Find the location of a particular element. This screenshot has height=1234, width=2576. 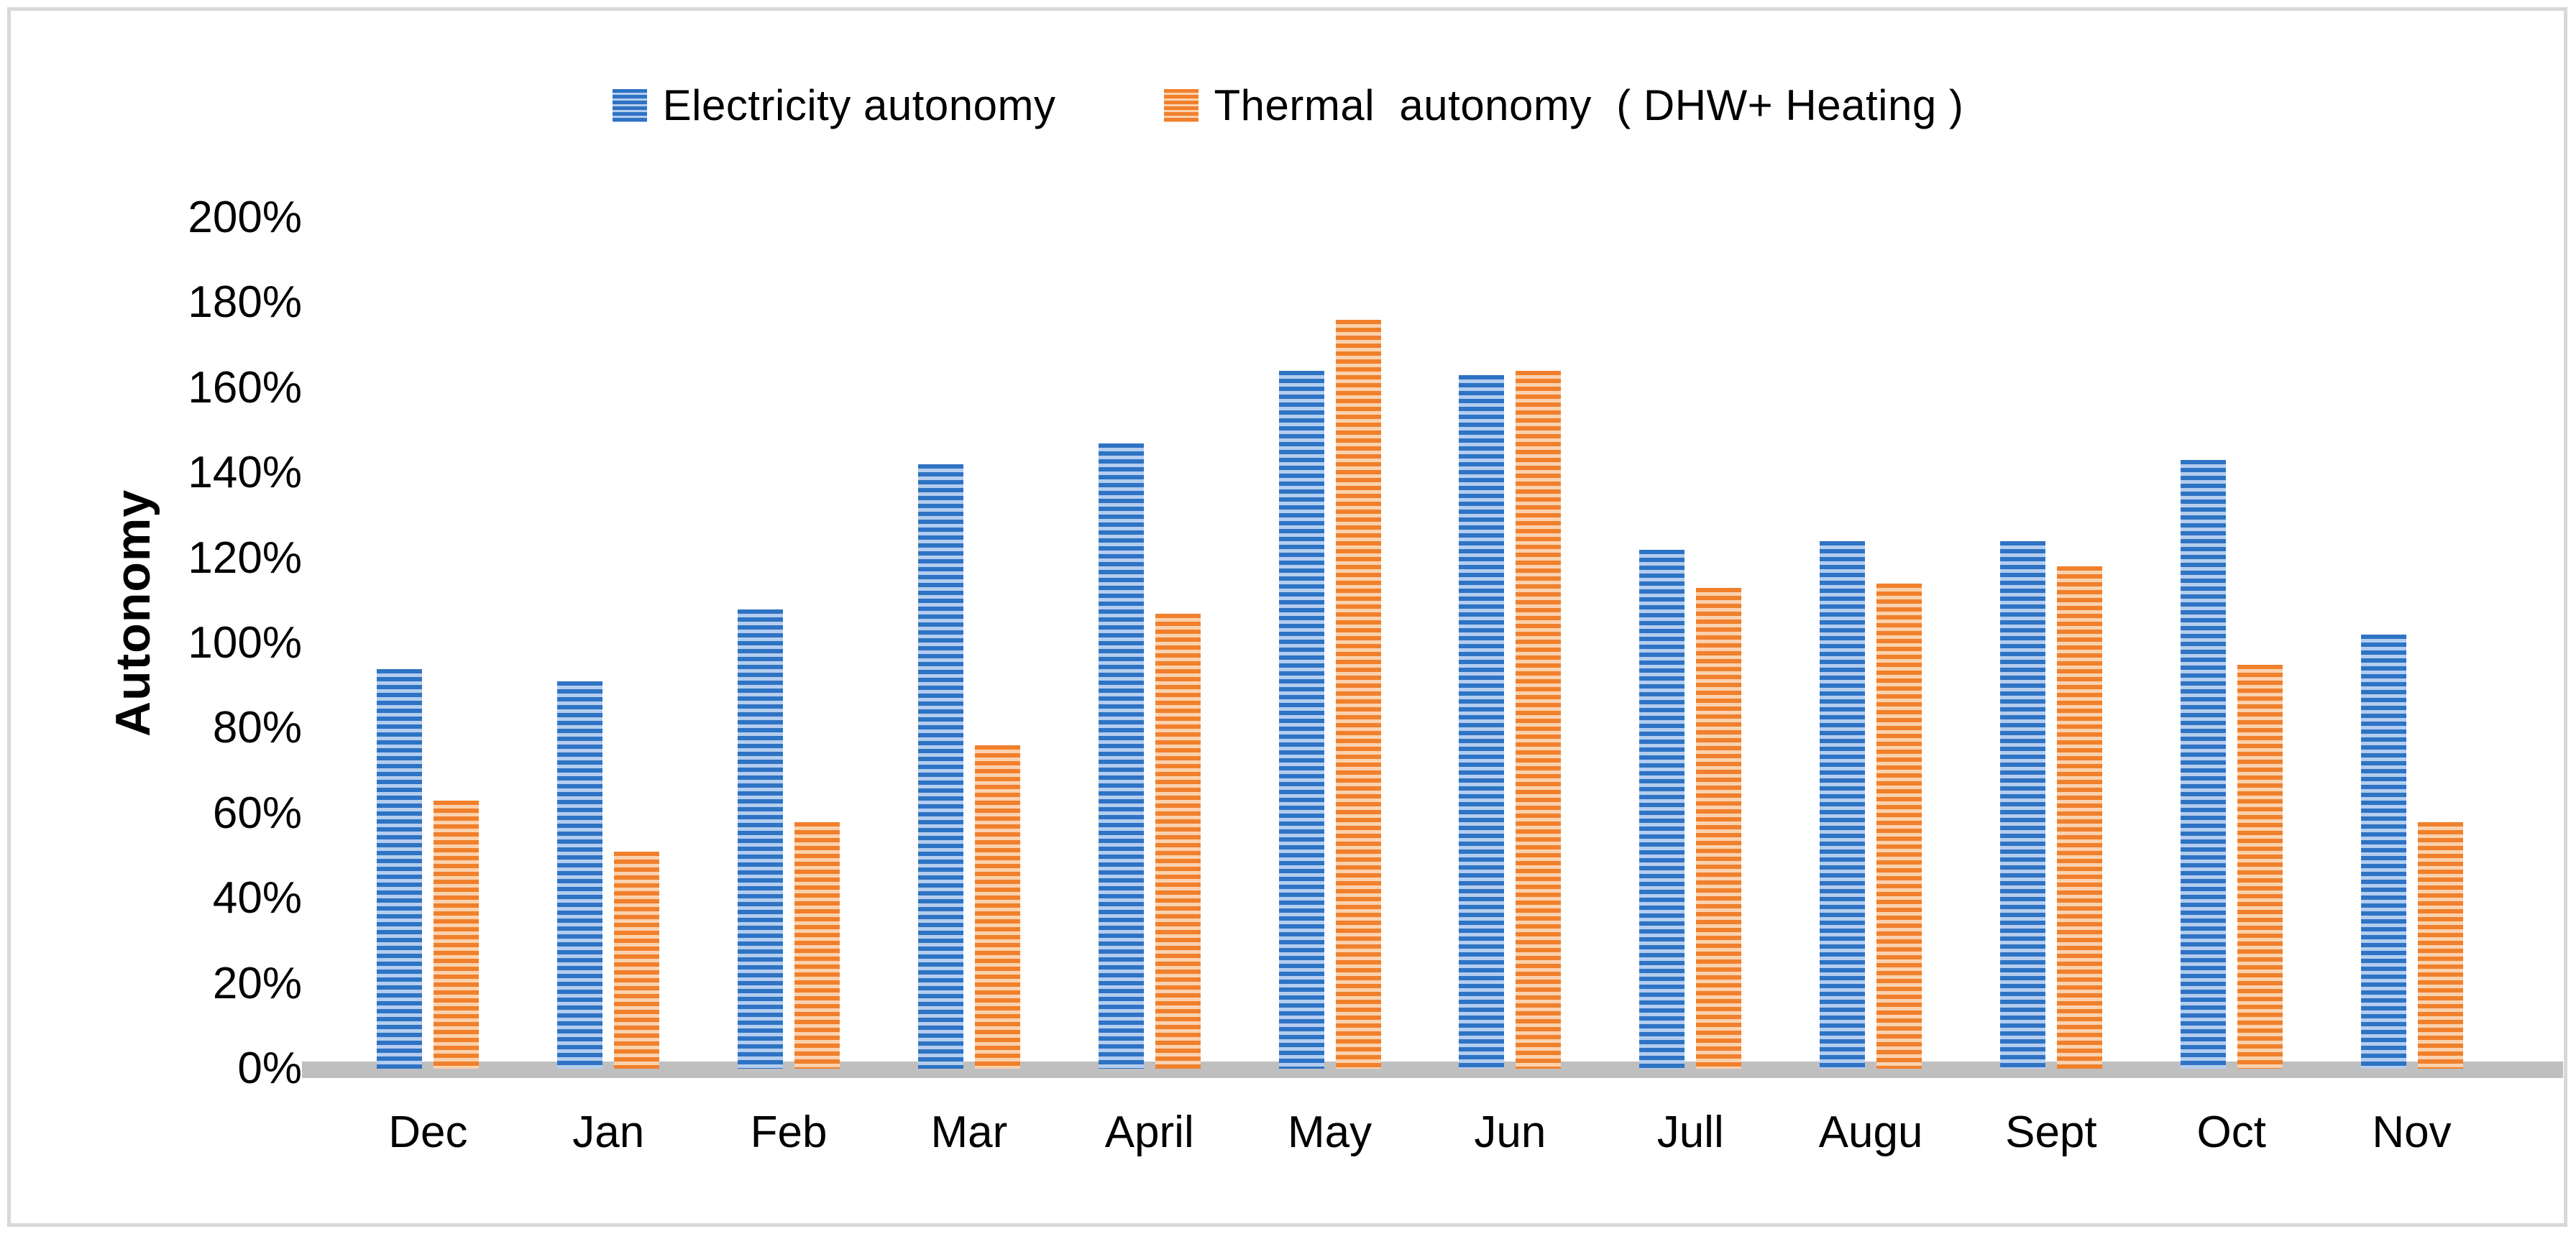

legend-label-electricity: Electricity autonomy is located at coordinates (859, 105).